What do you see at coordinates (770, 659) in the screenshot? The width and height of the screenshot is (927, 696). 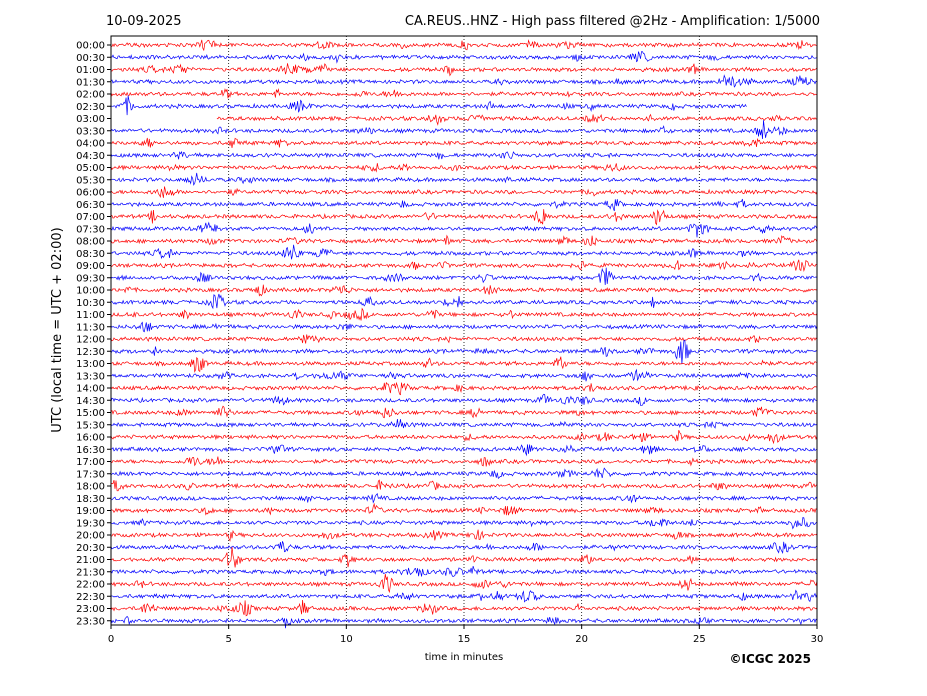 I see `copyright-label: ©ICGC 2025` at bounding box center [770, 659].